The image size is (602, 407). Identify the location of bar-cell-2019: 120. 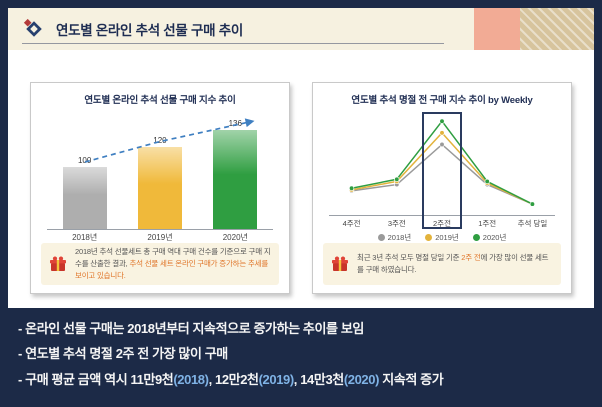
(159, 170).